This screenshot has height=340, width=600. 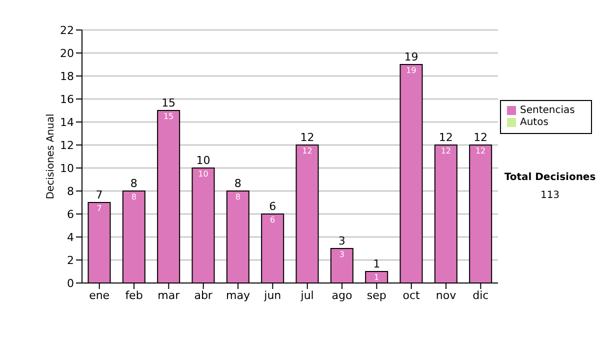 What do you see at coordinates (67, 122) in the screenshot?
I see `y-tick-label: 14` at bounding box center [67, 122].